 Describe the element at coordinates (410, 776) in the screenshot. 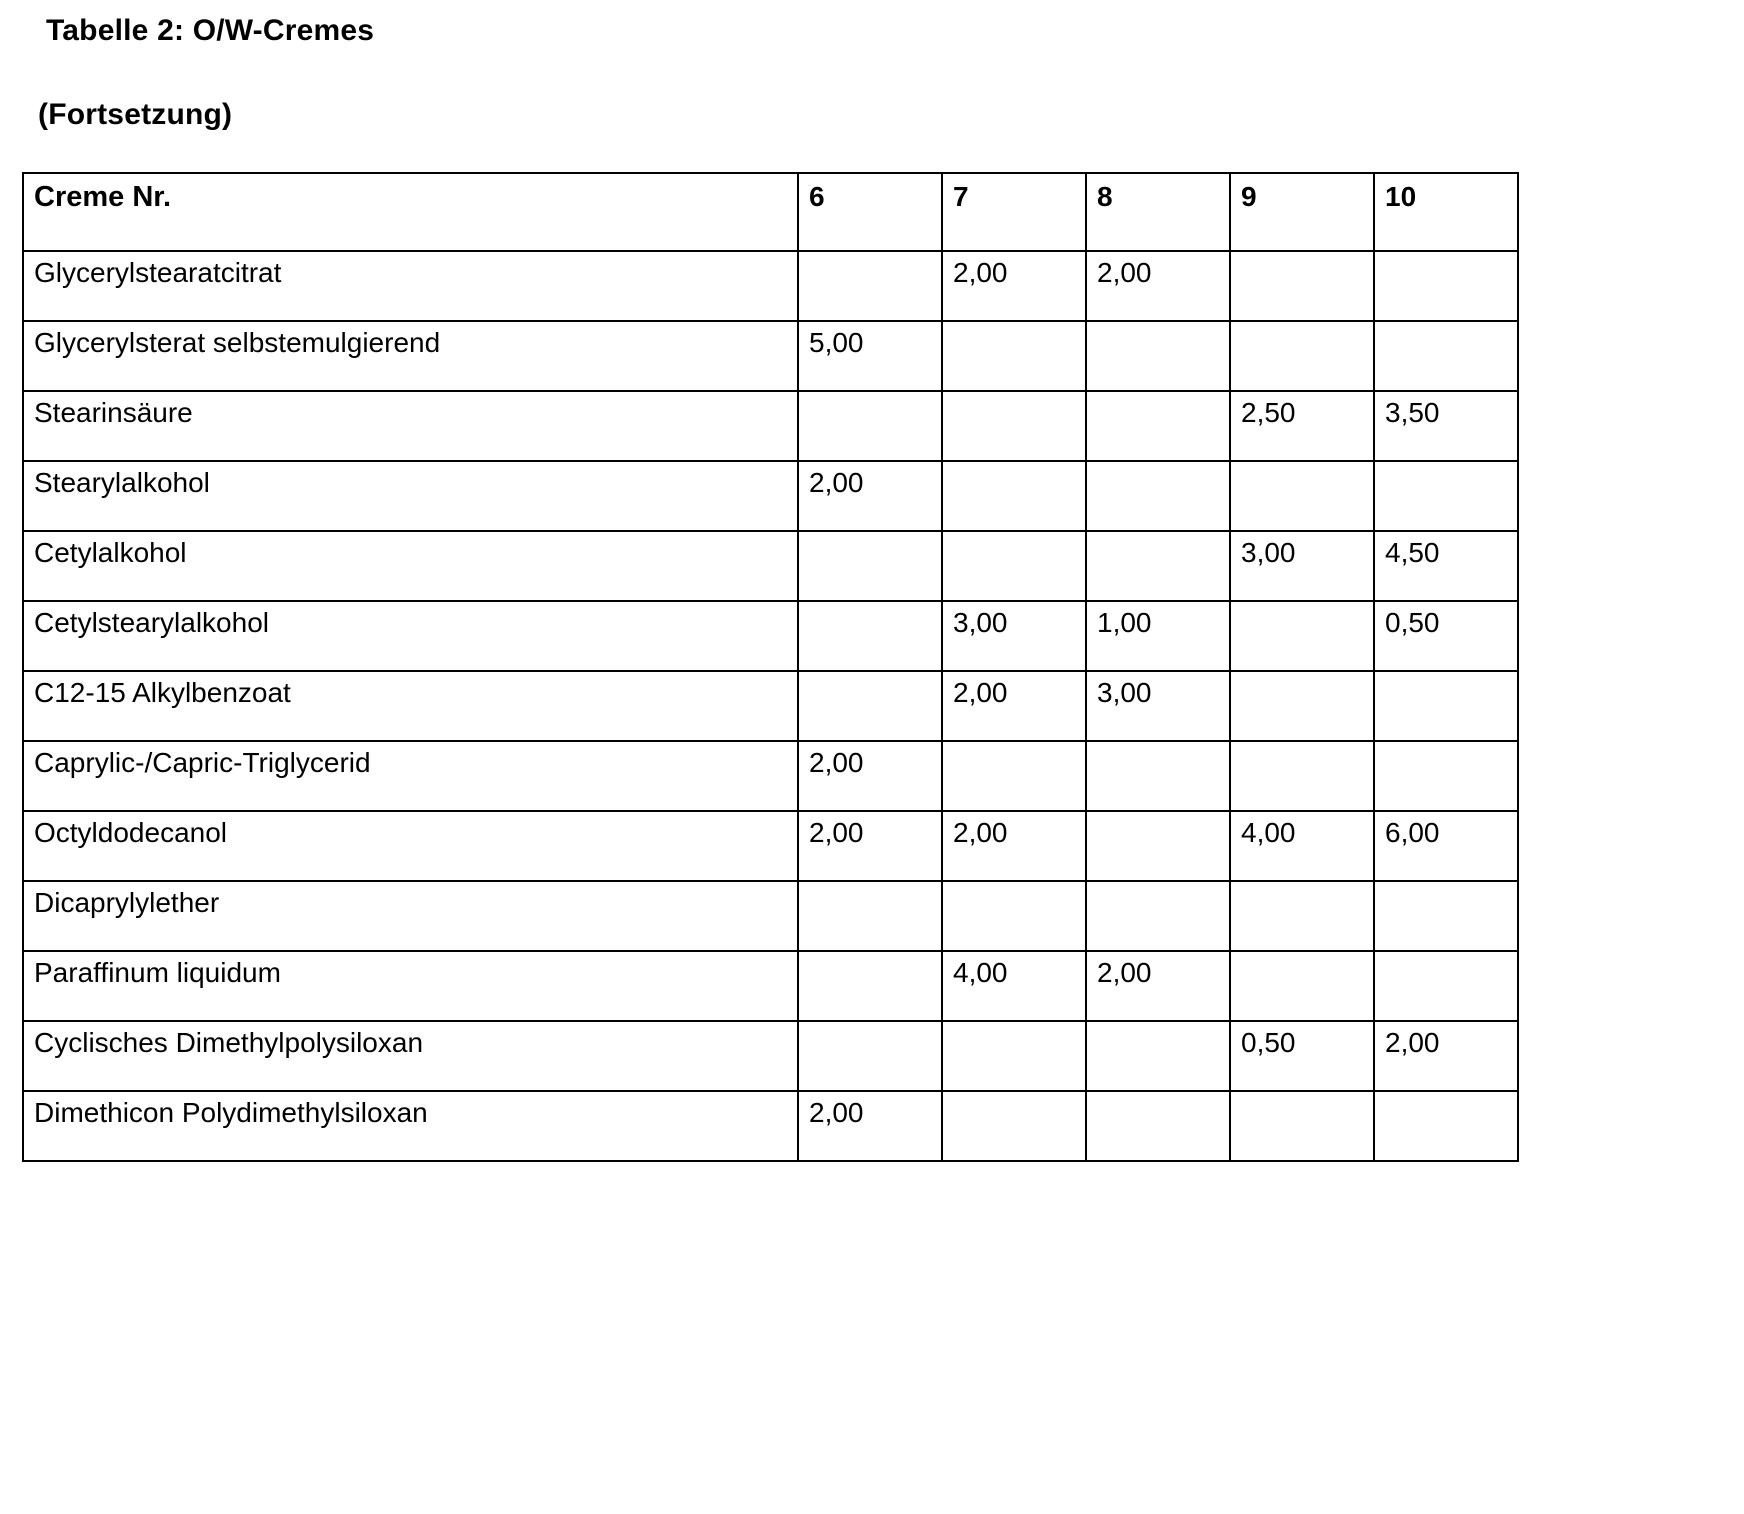

I see `ingredient-label: Caprylic-/Capric-Triglycerid` at that location.